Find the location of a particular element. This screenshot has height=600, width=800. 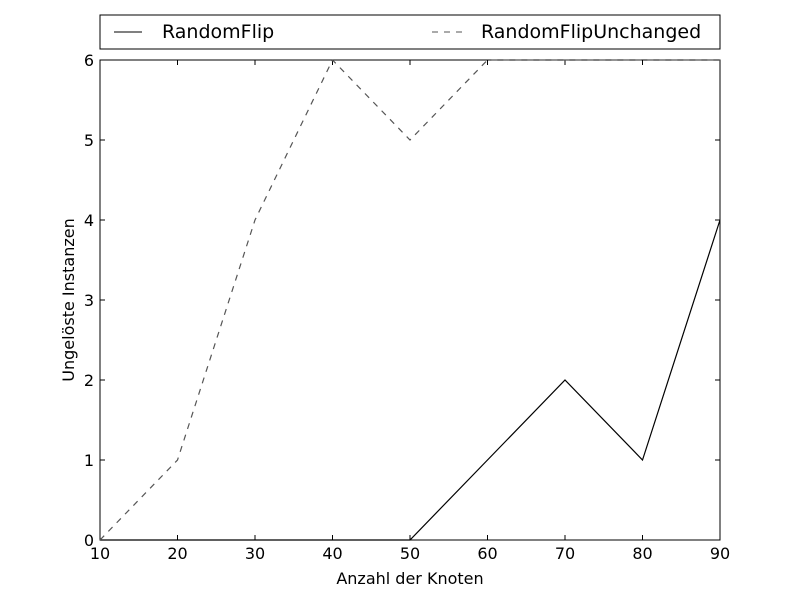

x-tick-label: 10 is located at coordinates (100, 553).